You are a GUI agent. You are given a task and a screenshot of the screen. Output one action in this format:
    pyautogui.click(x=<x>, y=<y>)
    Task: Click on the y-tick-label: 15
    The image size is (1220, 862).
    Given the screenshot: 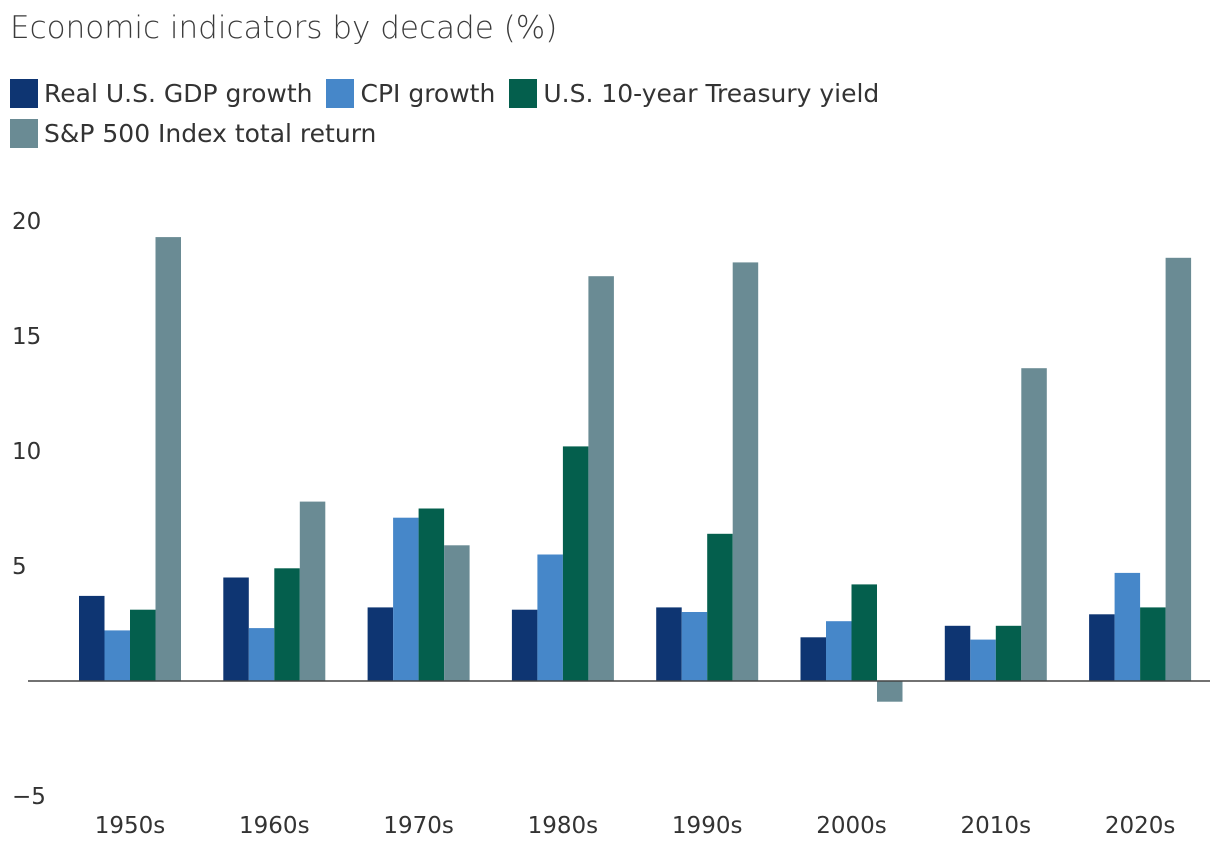 What is the action you would take?
    pyautogui.click(x=26, y=337)
    